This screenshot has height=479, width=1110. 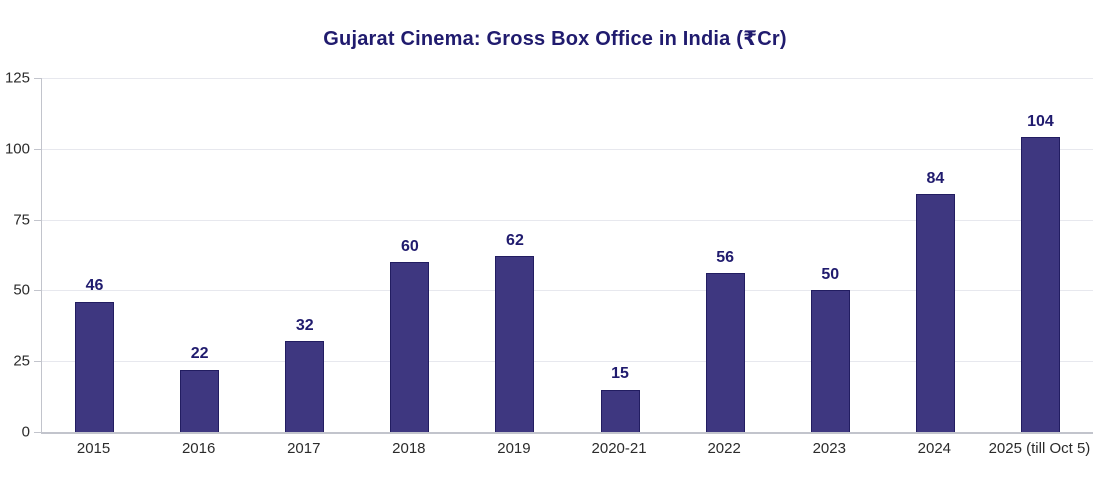 What do you see at coordinates (409, 448) in the screenshot?
I see `x-tick-label: 2018` at bounding box center [409, 448].